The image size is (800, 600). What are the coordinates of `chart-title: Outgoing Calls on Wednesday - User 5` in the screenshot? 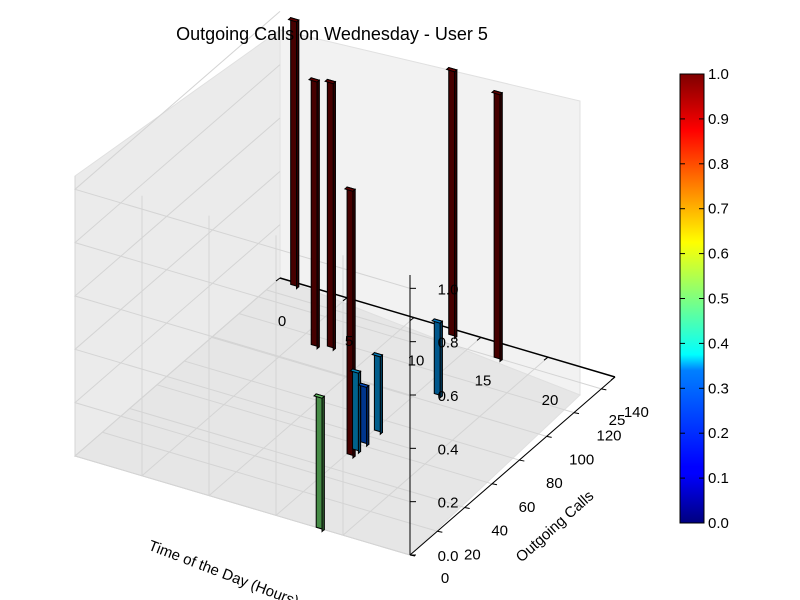 It's located at (332, 34).